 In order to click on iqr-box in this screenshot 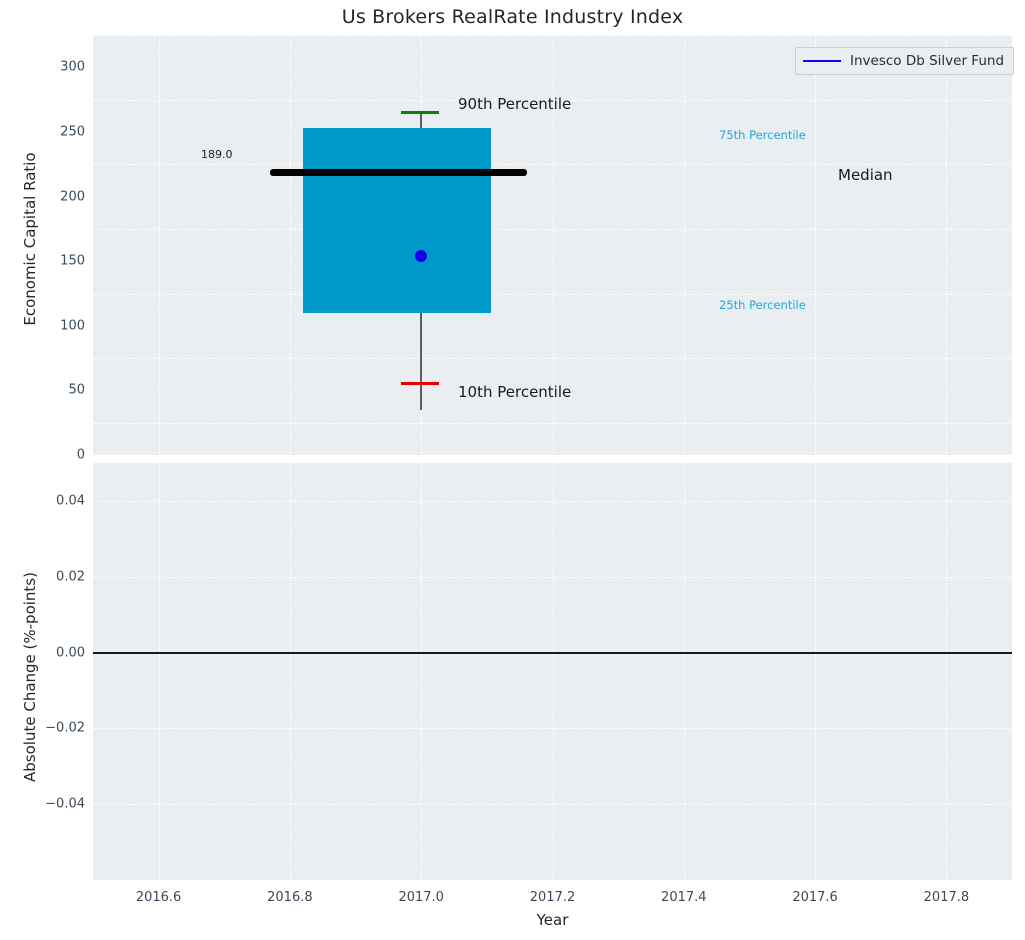, I will do `click(397, 220)`.